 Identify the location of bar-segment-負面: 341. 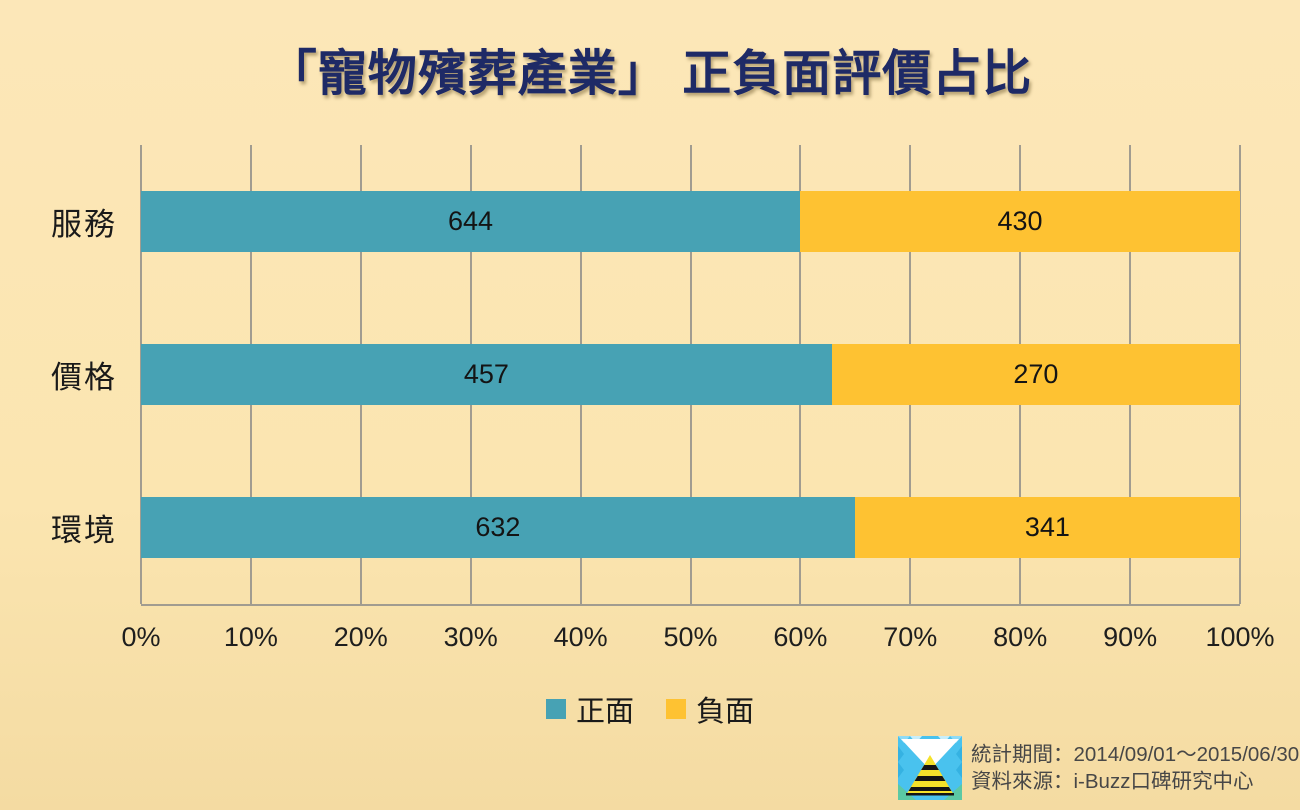
(1047, 527).